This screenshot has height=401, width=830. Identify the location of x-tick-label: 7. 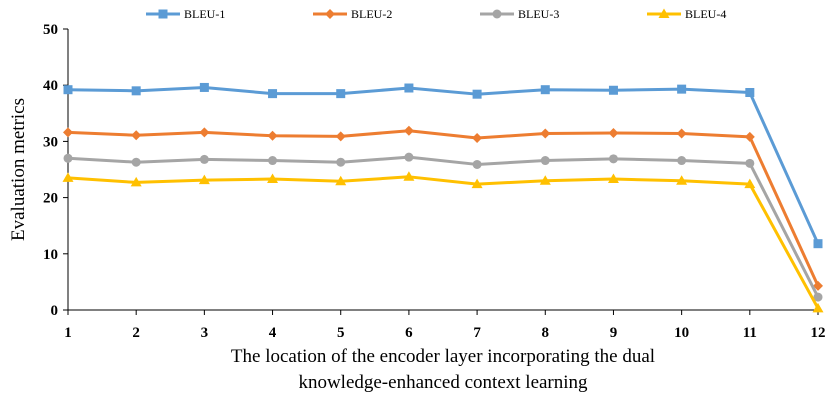
(477, 333).